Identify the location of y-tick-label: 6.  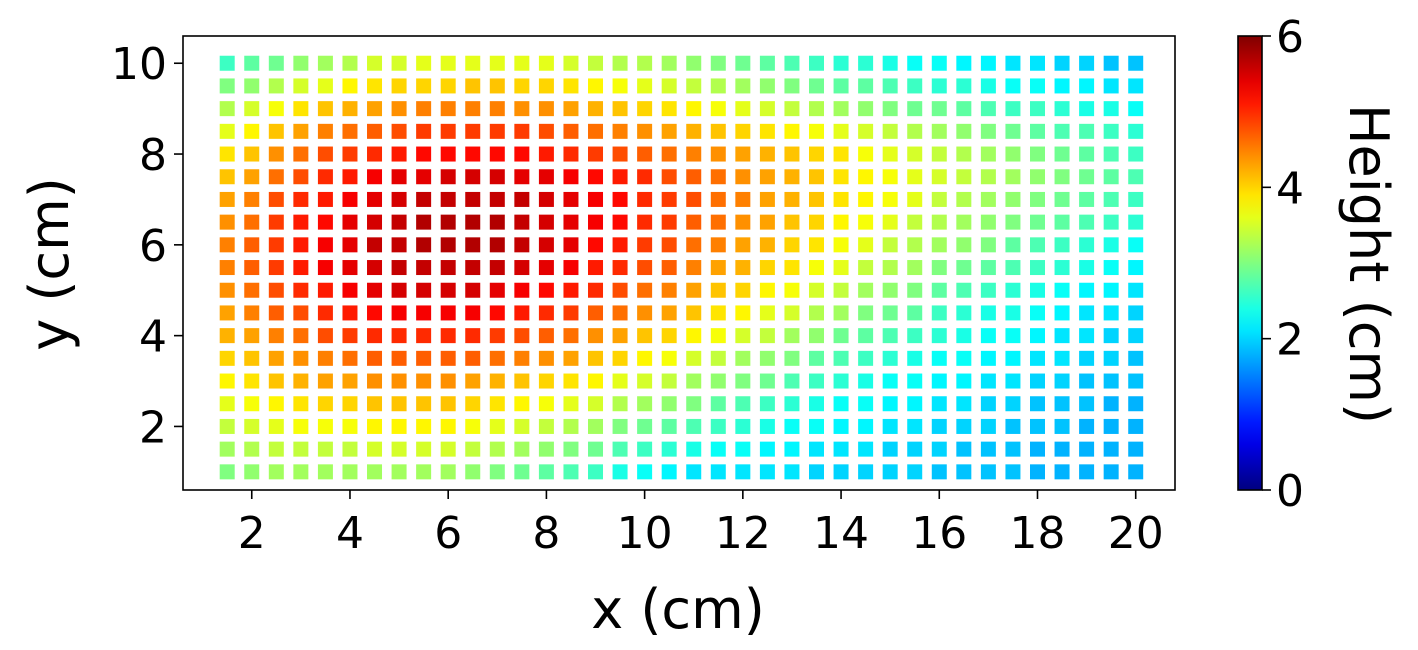
(153, 246).